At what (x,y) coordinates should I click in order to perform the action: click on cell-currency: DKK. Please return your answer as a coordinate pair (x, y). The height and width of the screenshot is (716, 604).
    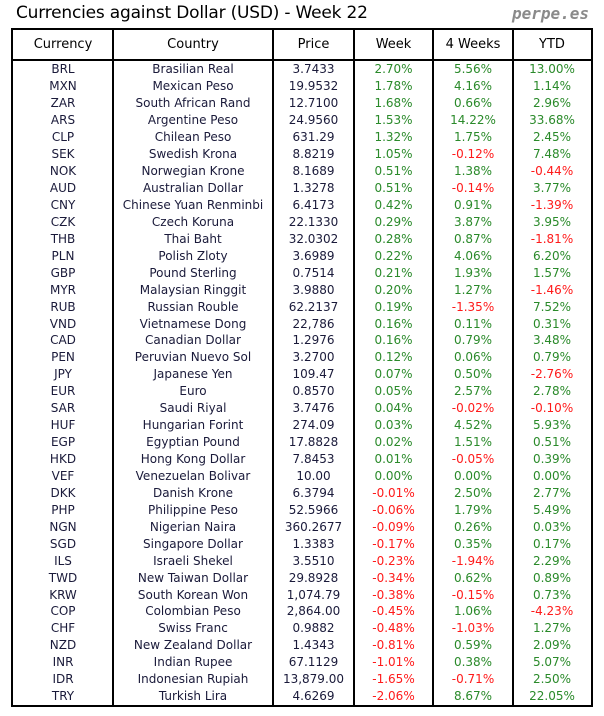
    Looking at the image, I should click on (63, 492).